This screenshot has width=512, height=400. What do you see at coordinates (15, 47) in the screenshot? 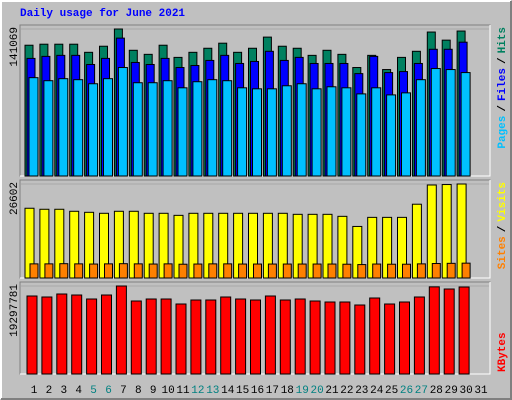
I see `y-tick-label: 141069` at bounding box center [15, 47].